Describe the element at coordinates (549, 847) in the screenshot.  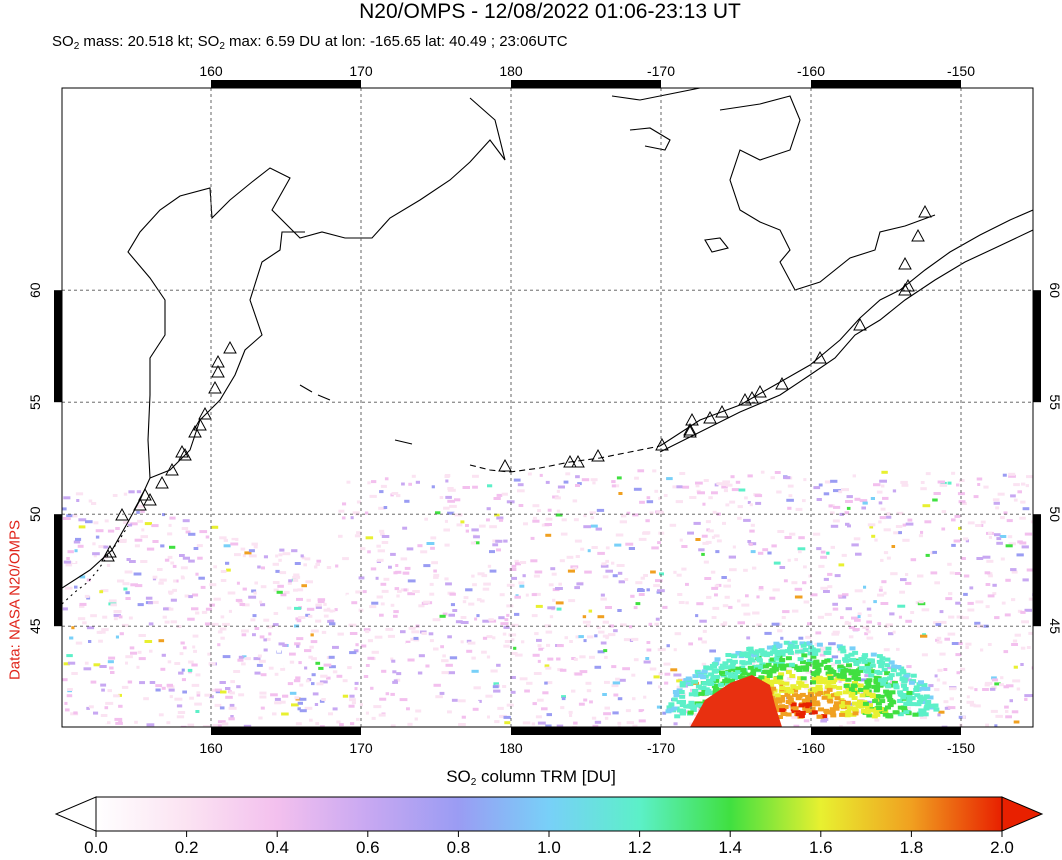
I see `colorbar-tick-label: 1.0` at that location.